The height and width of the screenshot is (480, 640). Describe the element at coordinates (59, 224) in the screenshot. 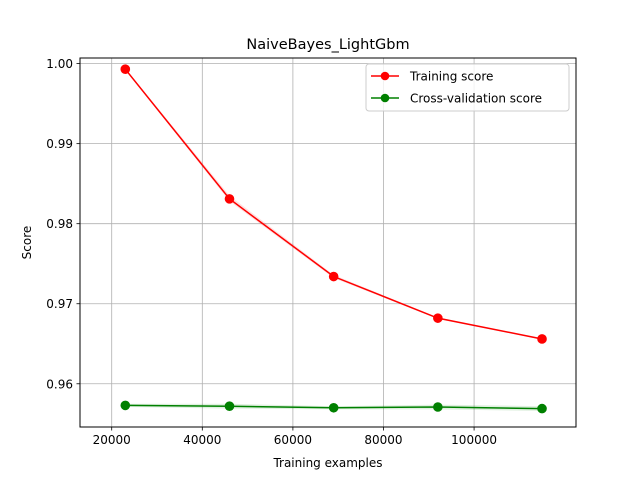

I see `y-tick-label: 0.98` at that location.